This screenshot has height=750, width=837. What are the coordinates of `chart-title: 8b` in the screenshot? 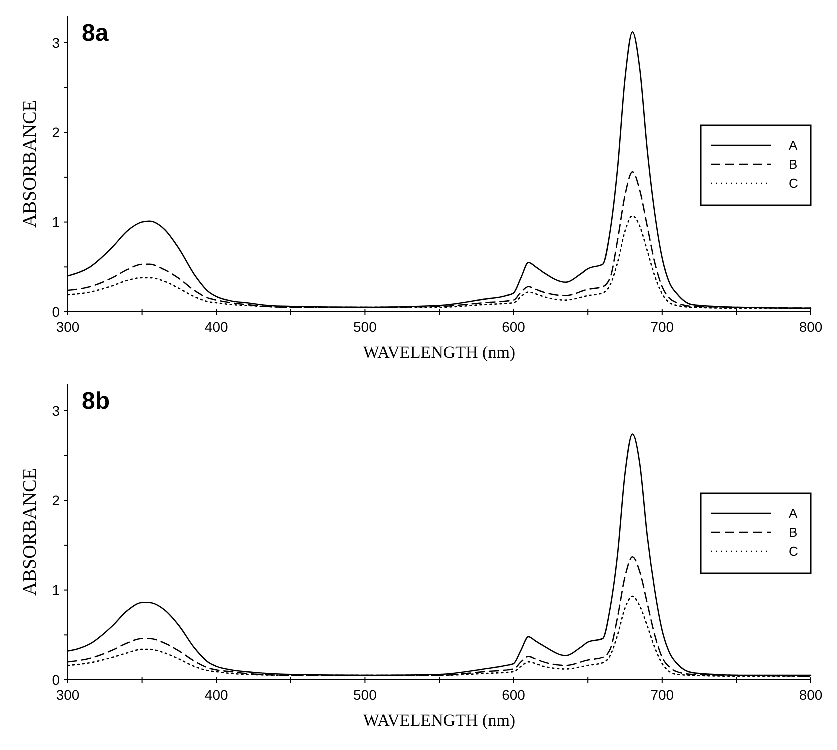 It's located at (96, 401).